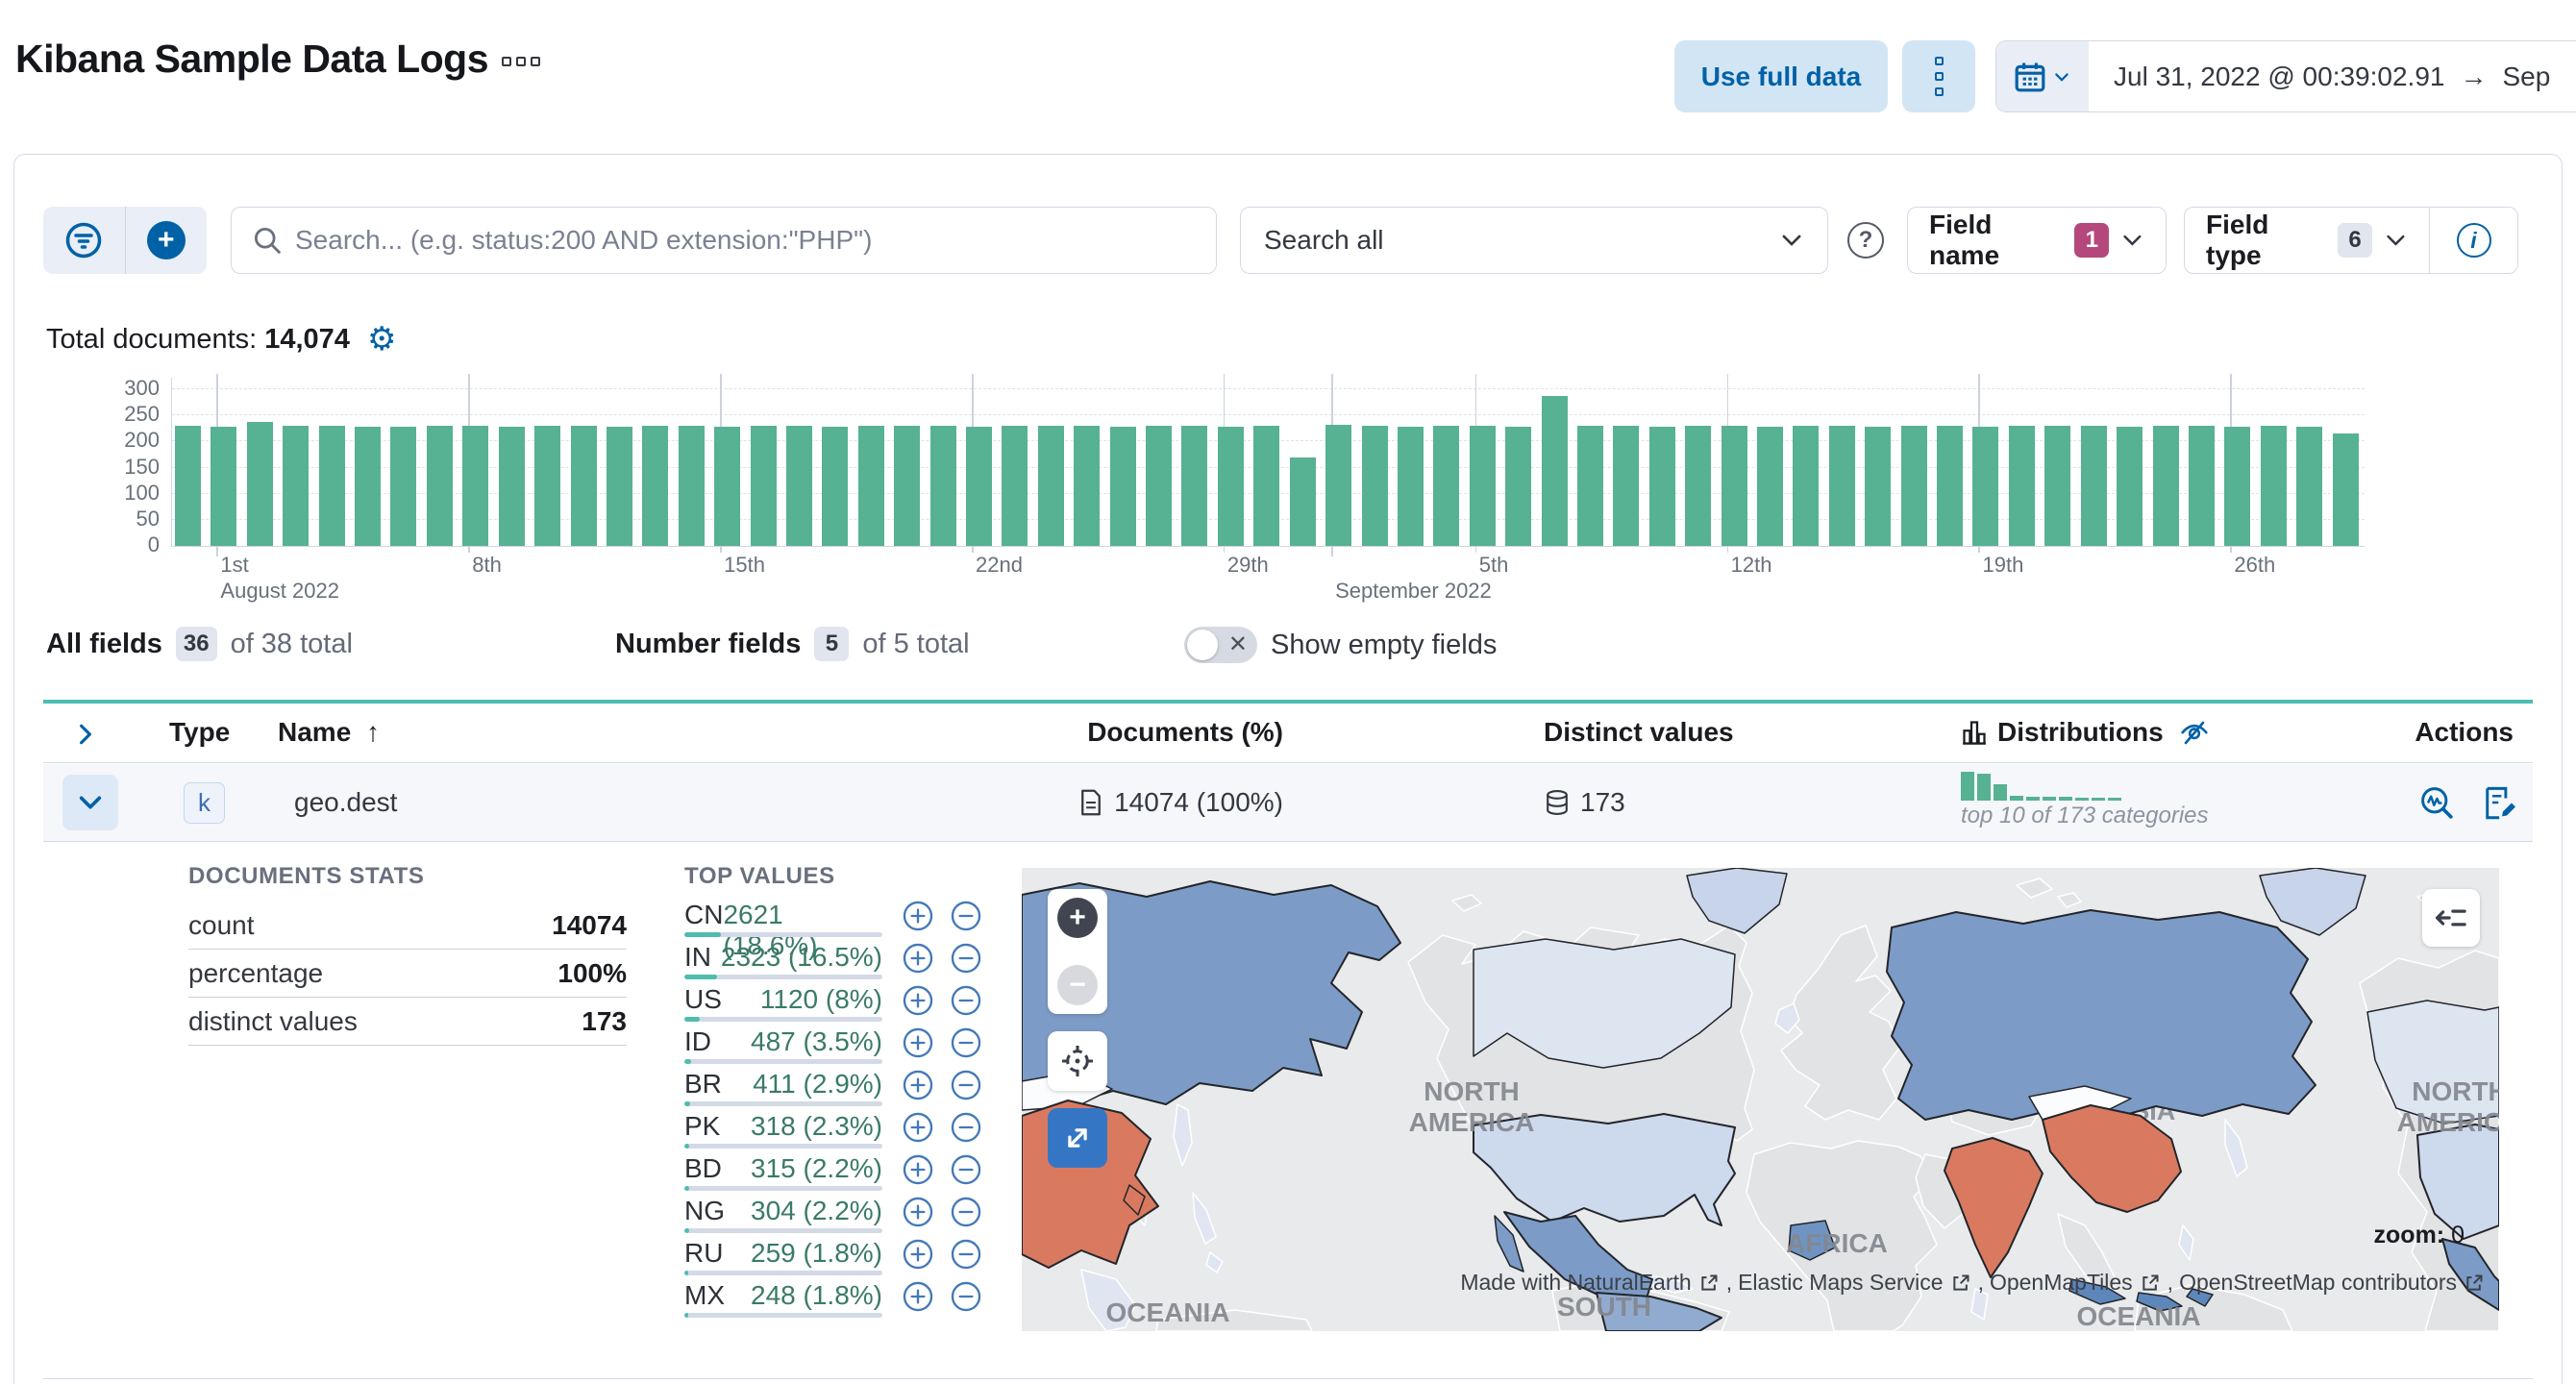 The height and width of the screenshot is (1384, 2576). What do you see at coordinates (703, 1084) in the screenshot?
I see `top-value-label: BR` at bounding box center [703, 1084].